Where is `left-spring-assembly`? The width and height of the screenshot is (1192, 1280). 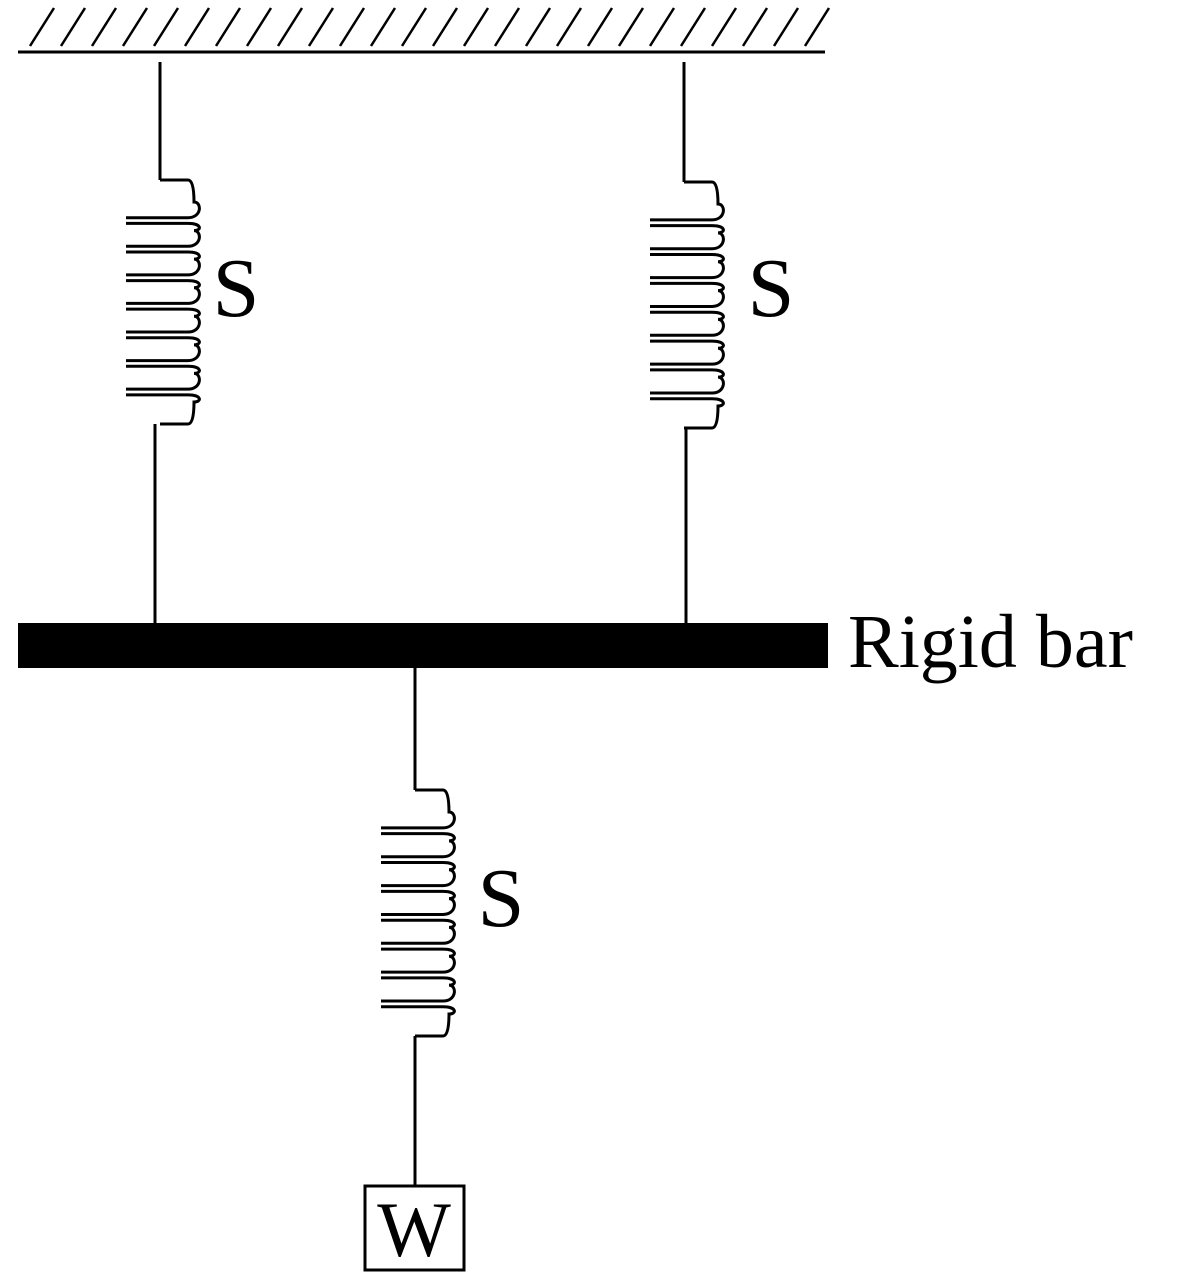
left-spring-assembly is located at coordinates (163, 343).